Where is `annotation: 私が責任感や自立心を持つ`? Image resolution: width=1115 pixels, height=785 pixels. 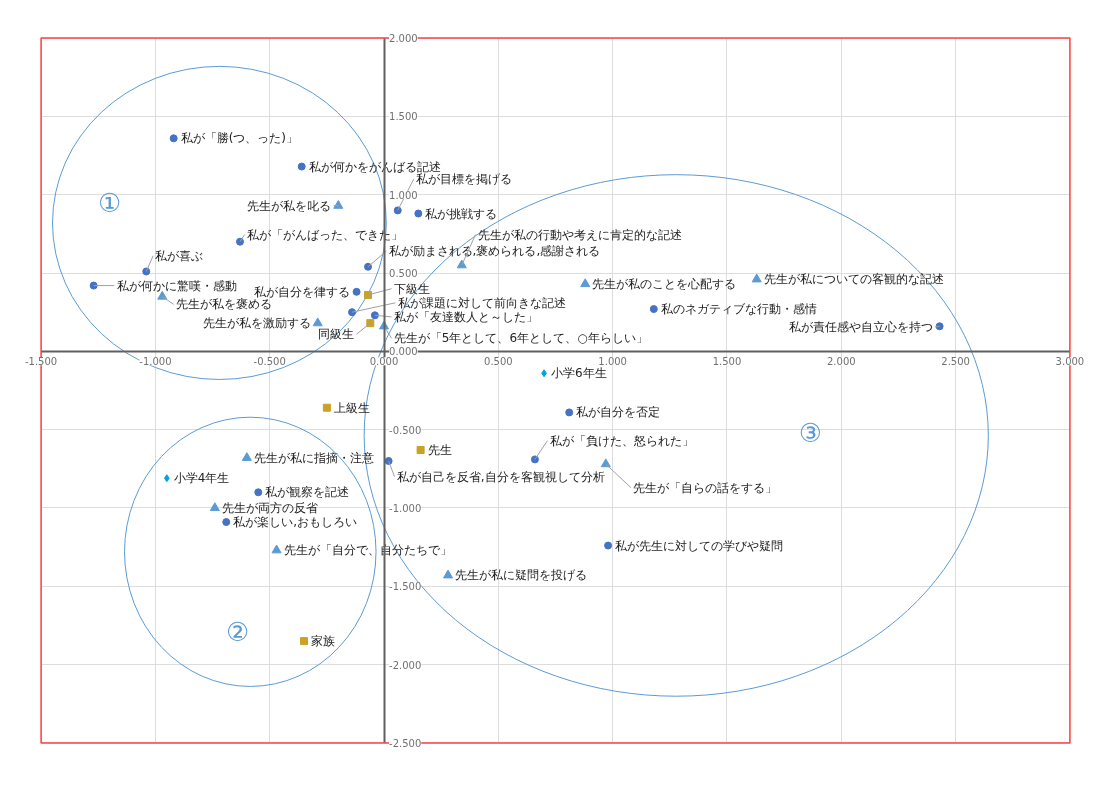
annotation: 私が責任感や自立心を持つ is located at coordinates (860, 327).